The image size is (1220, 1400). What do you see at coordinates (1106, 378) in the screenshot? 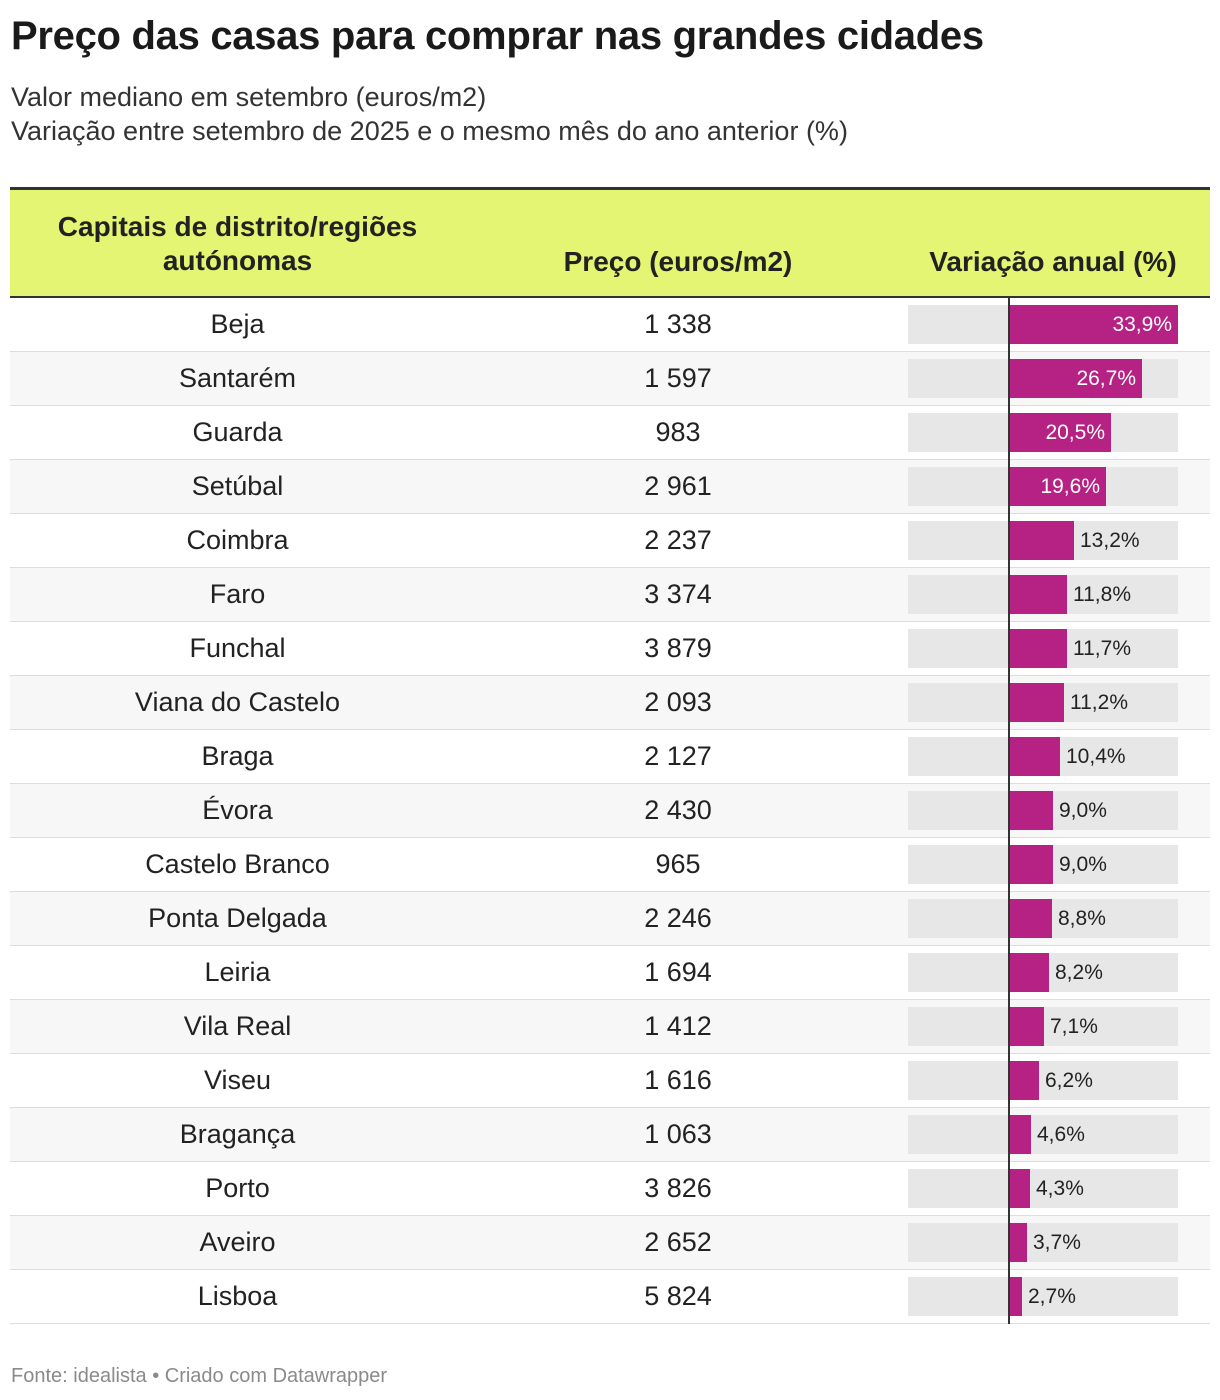
I see `variation-label: 26,7%` at bounding box center [1106, 378].